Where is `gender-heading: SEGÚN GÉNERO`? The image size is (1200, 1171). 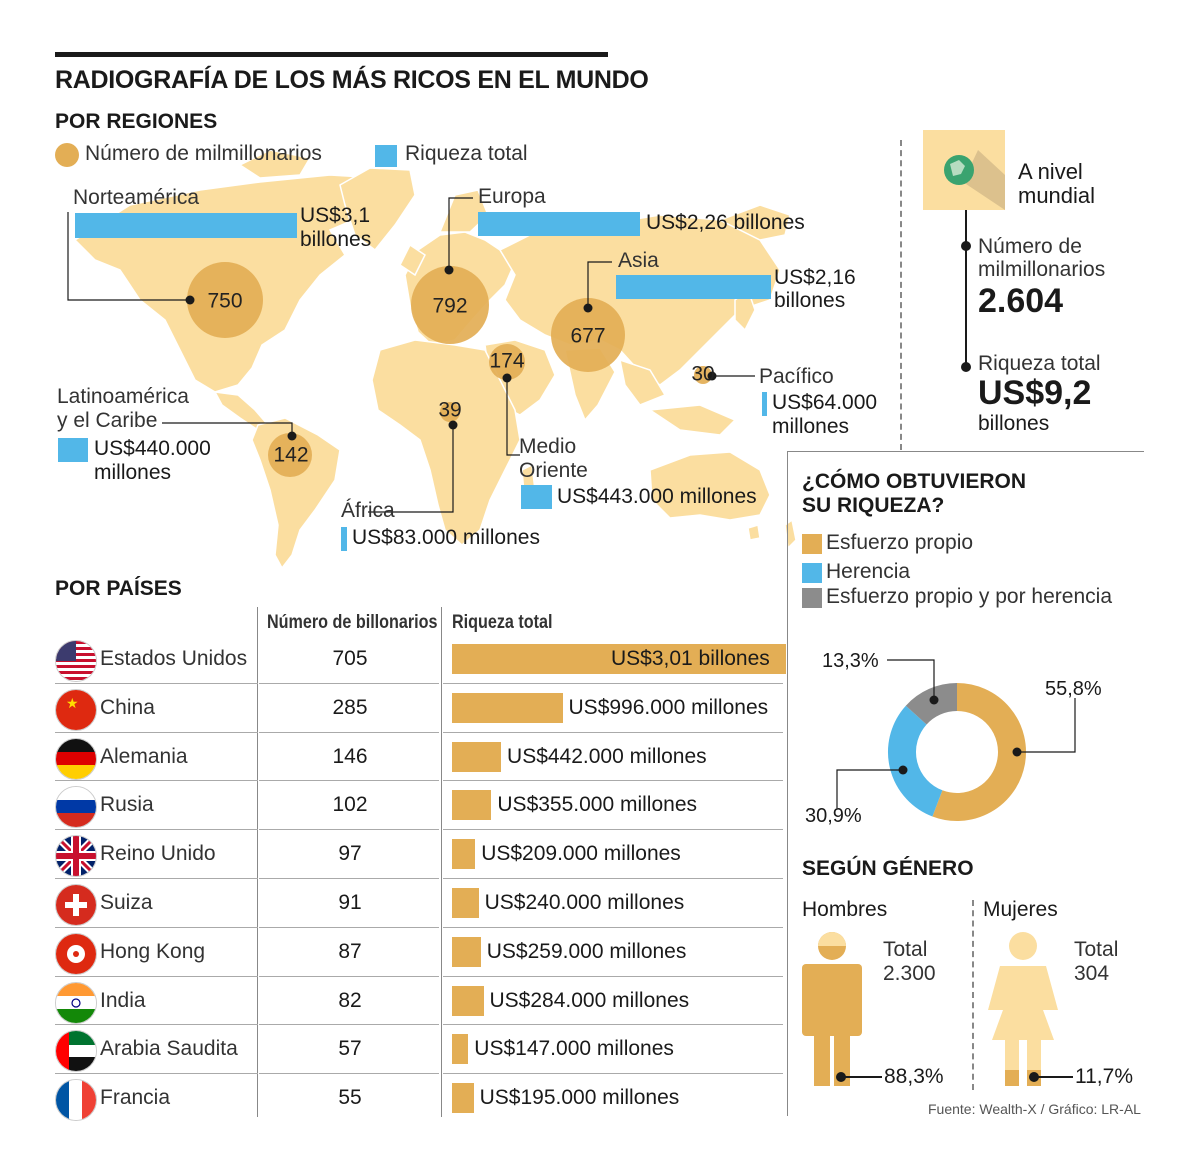 gender-heading: SEGÚN GÉNERO is located at coordinates (888, 868).